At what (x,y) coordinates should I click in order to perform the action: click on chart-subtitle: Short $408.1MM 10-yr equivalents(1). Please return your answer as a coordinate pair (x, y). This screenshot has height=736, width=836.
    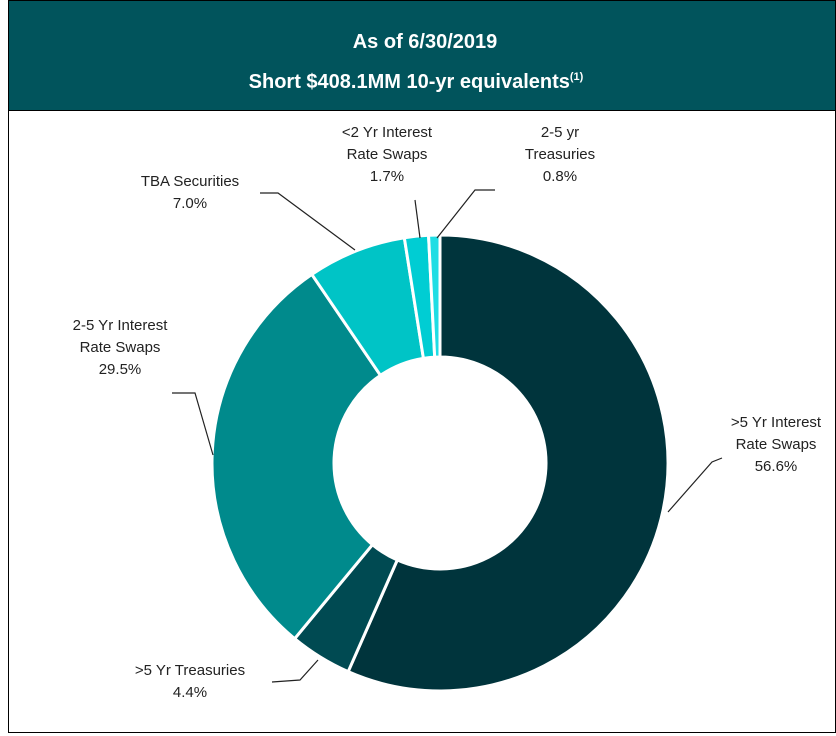
    Looking at the image, I should click on (416, 82).